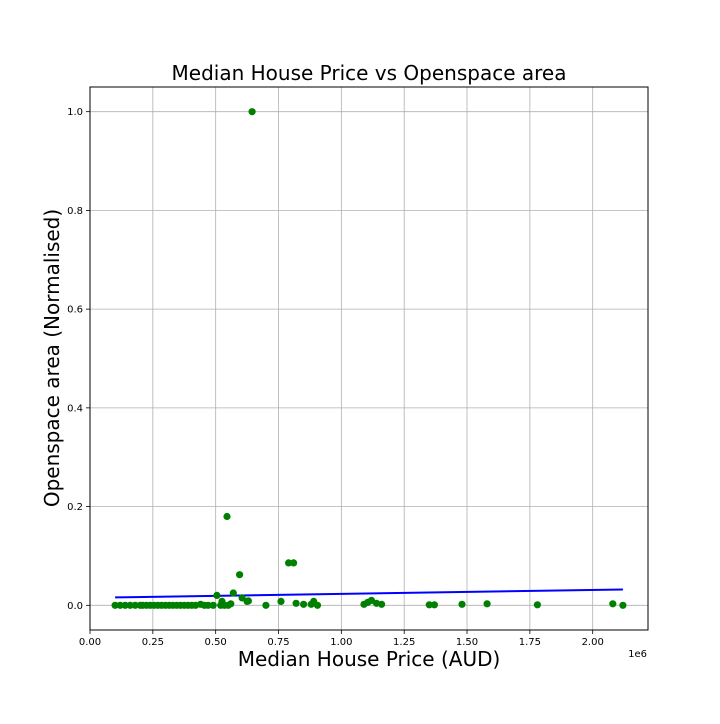 The height and width of the screenshot is (724, 720). I want to click on x-axis-offset-label: 1e6, so click(637, 654).